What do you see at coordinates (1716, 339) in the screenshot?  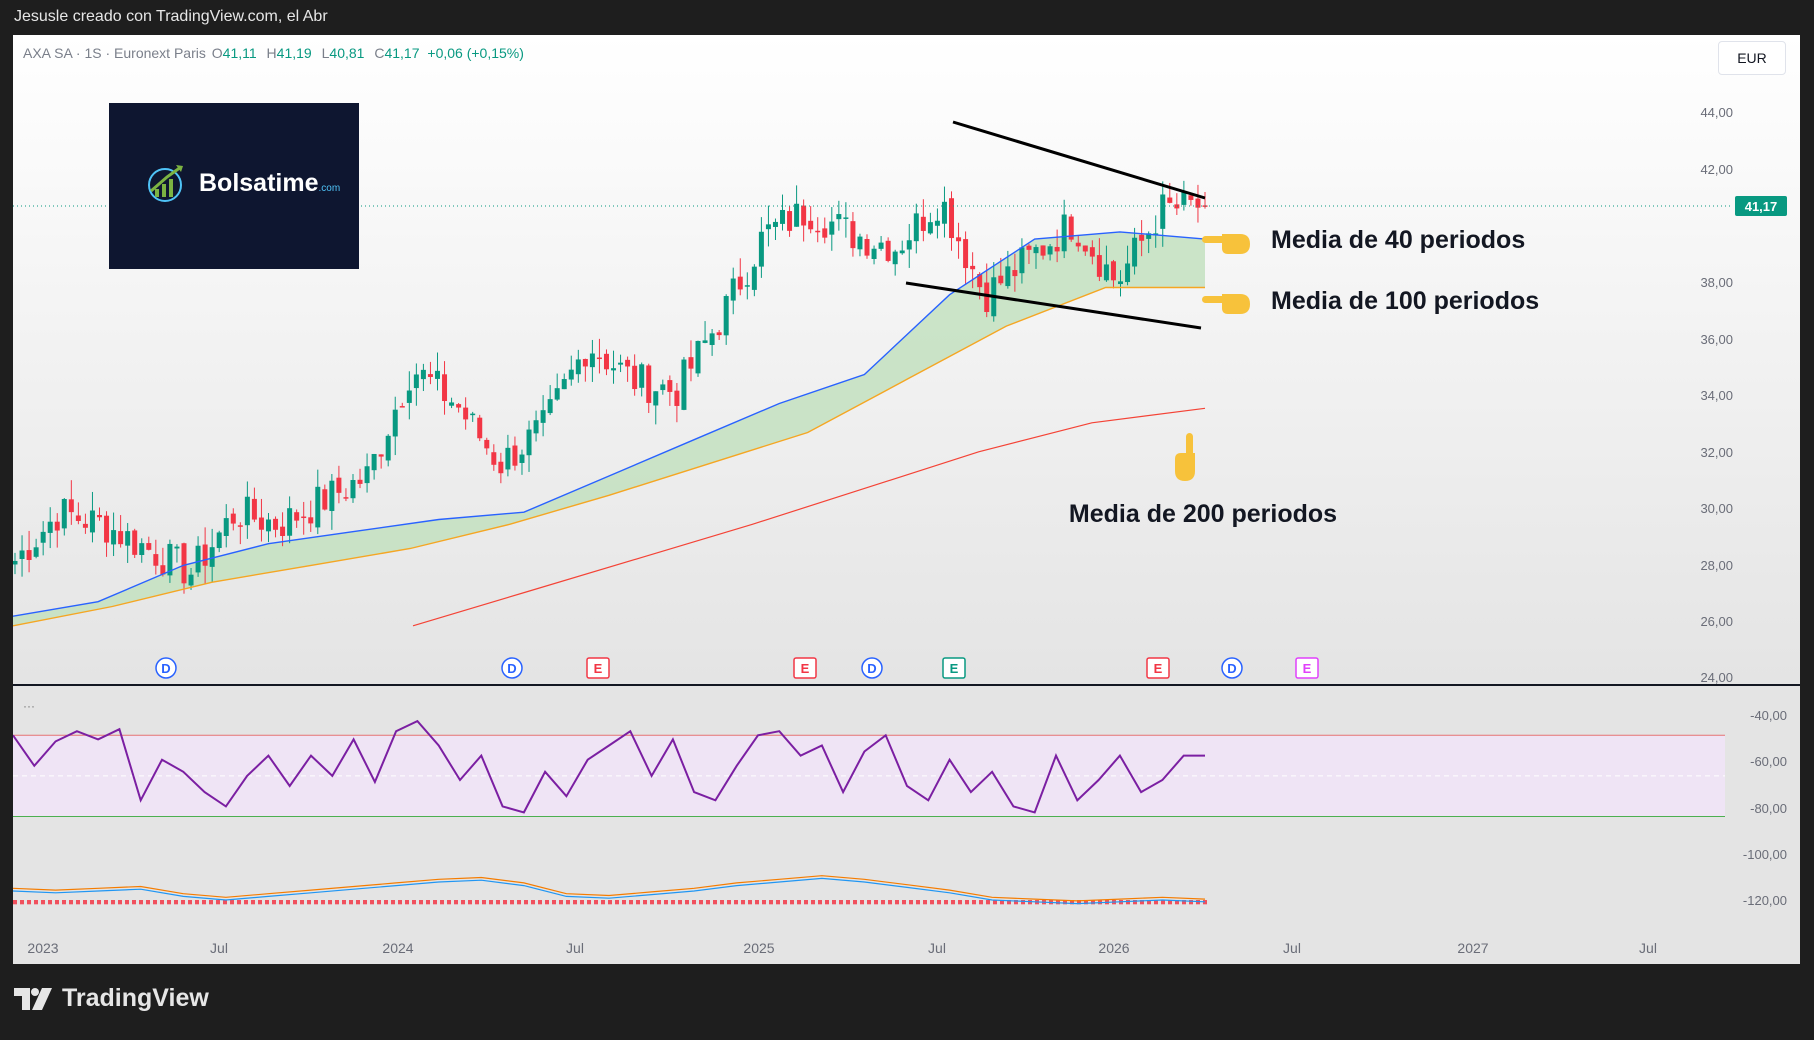 I see `price-tick-label: 36,00` at bounding box center [1716, 339].